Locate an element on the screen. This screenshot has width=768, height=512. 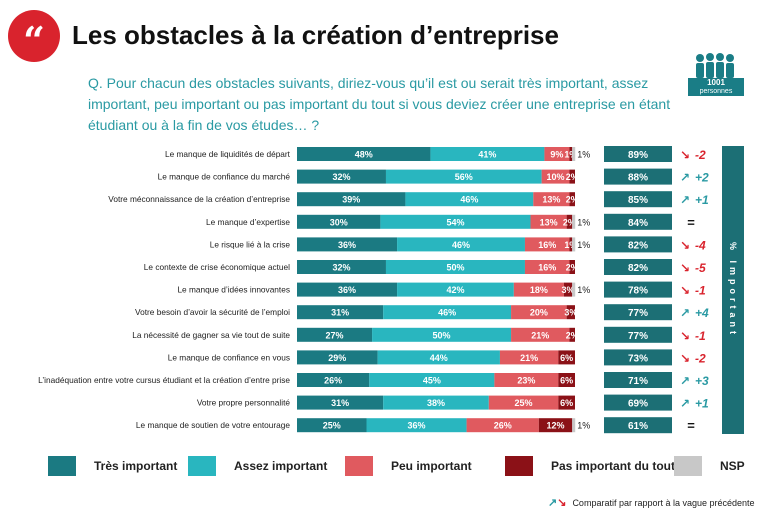
bar-value-label: 38% is located at coordinates (436, 403).